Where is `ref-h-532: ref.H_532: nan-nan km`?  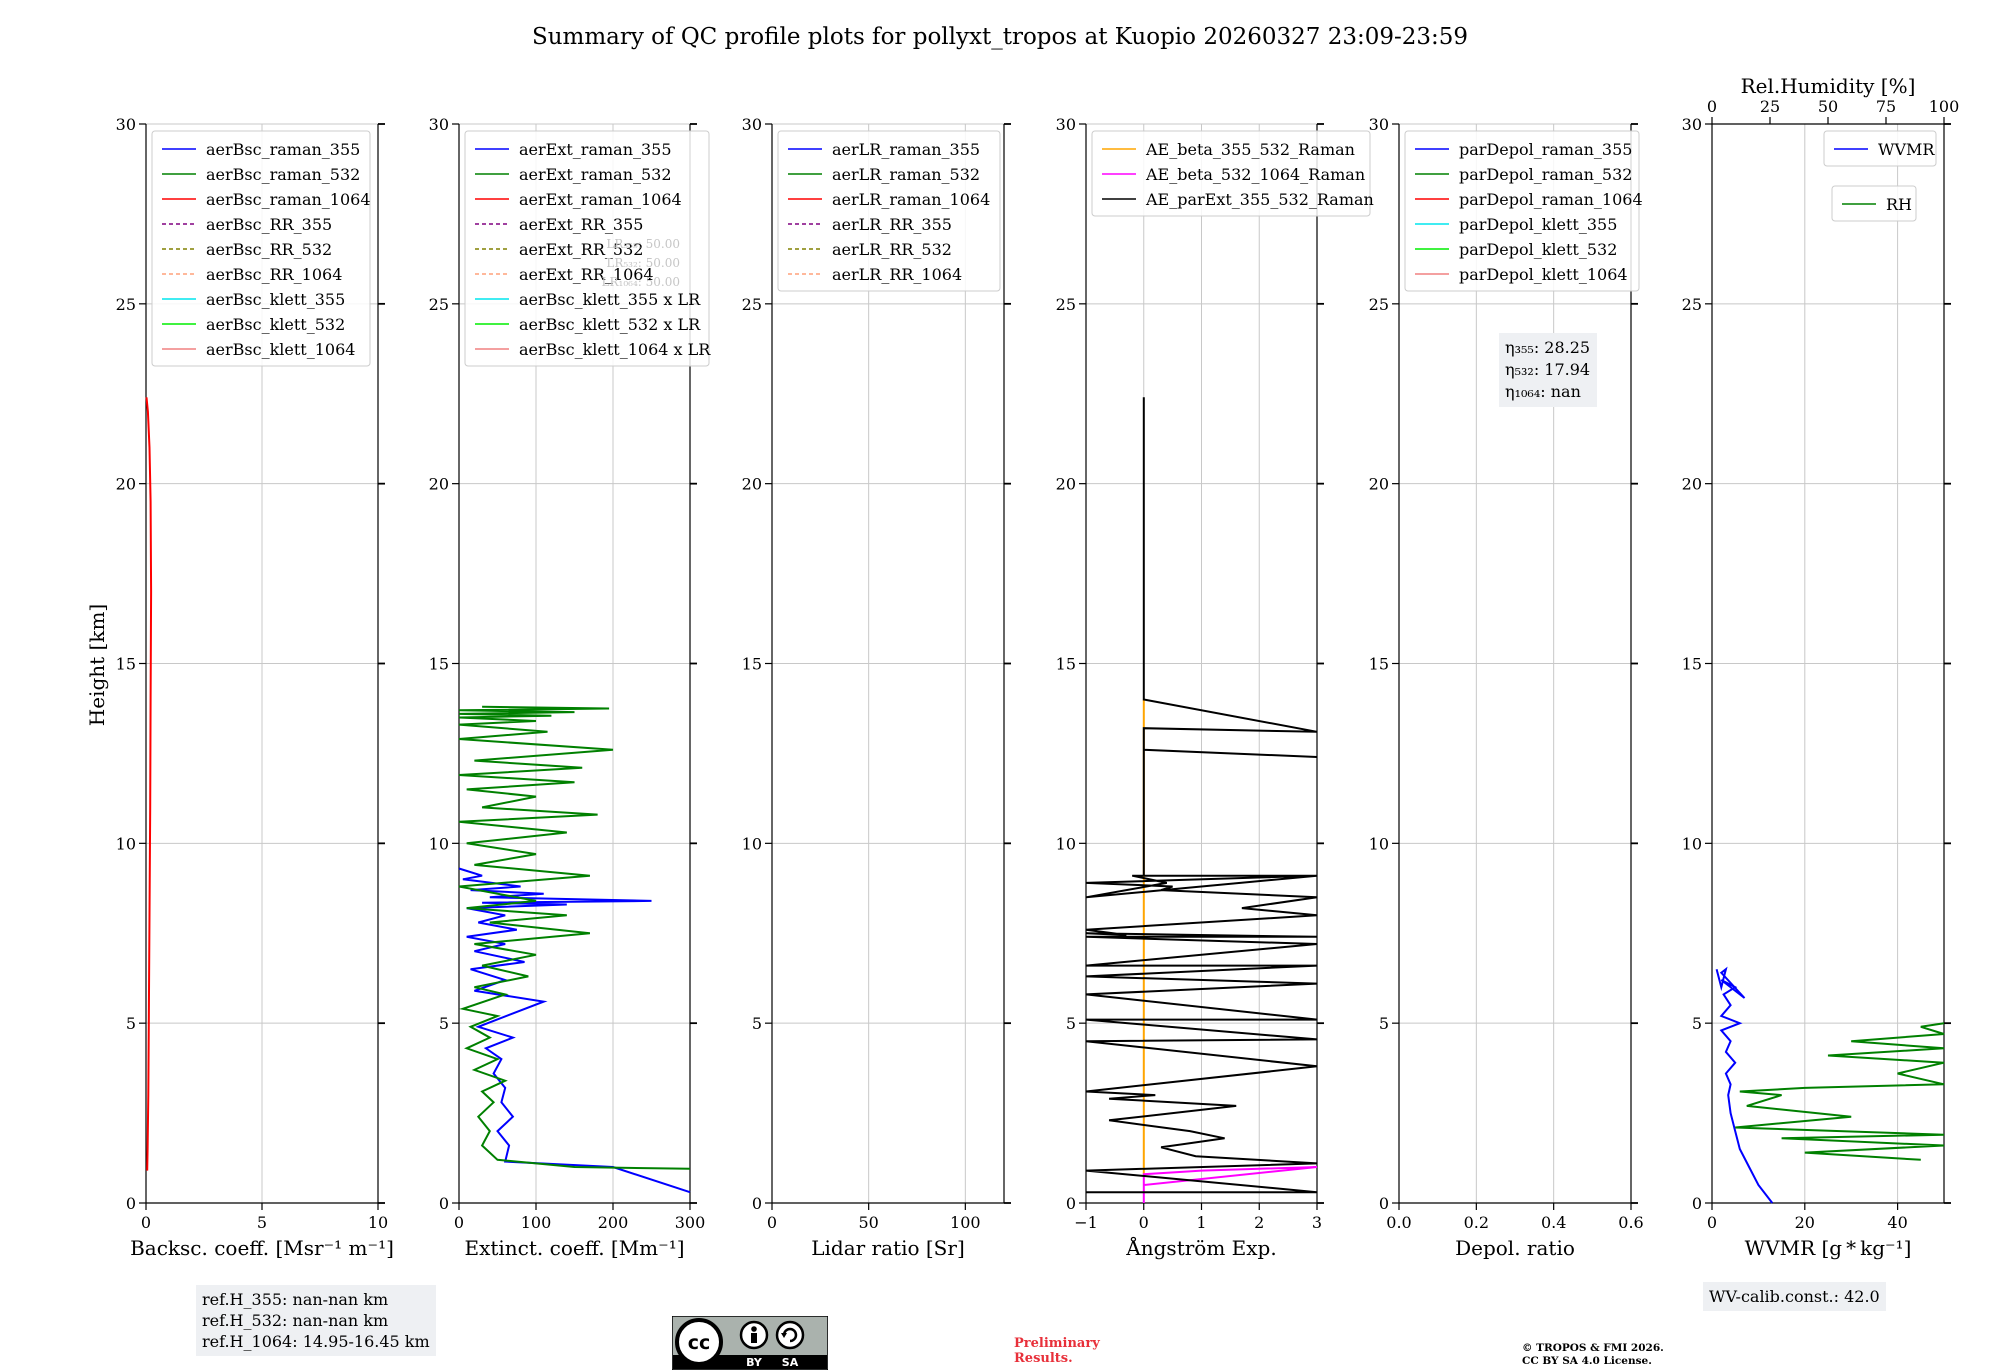 ref-h-532: ref.H_532: nan-nan km is located at coordinates (295, 1320).